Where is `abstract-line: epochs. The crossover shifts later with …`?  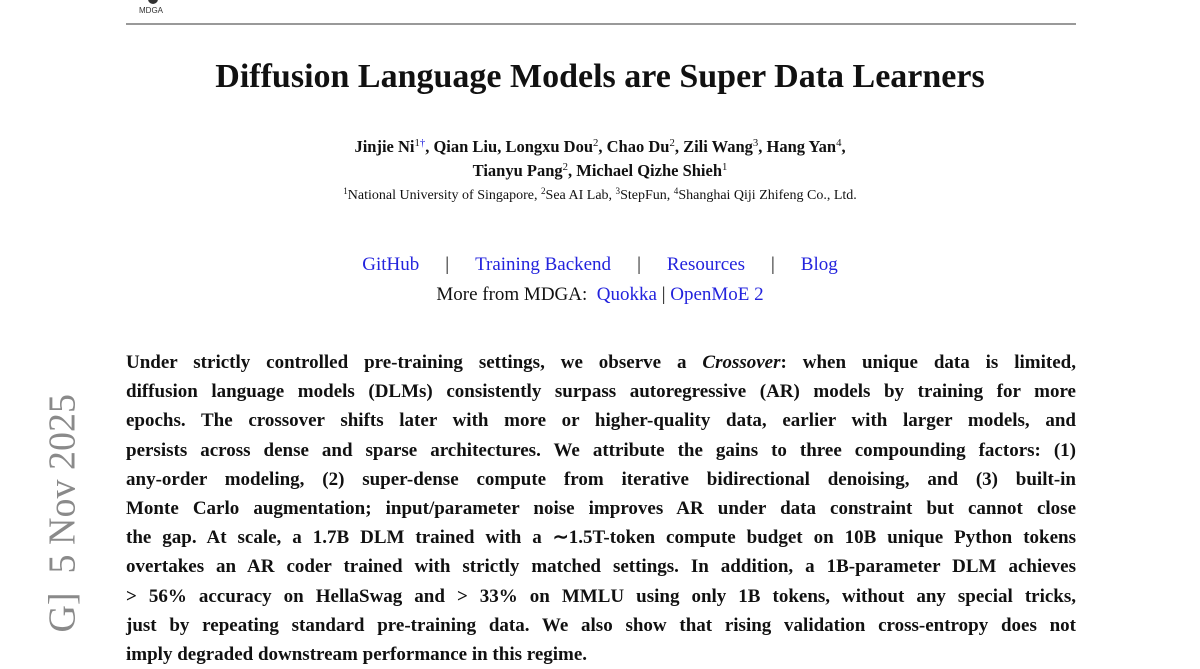 abstract-line: epochs. The crossover shifts later with … is located at coordinates (601, 420).